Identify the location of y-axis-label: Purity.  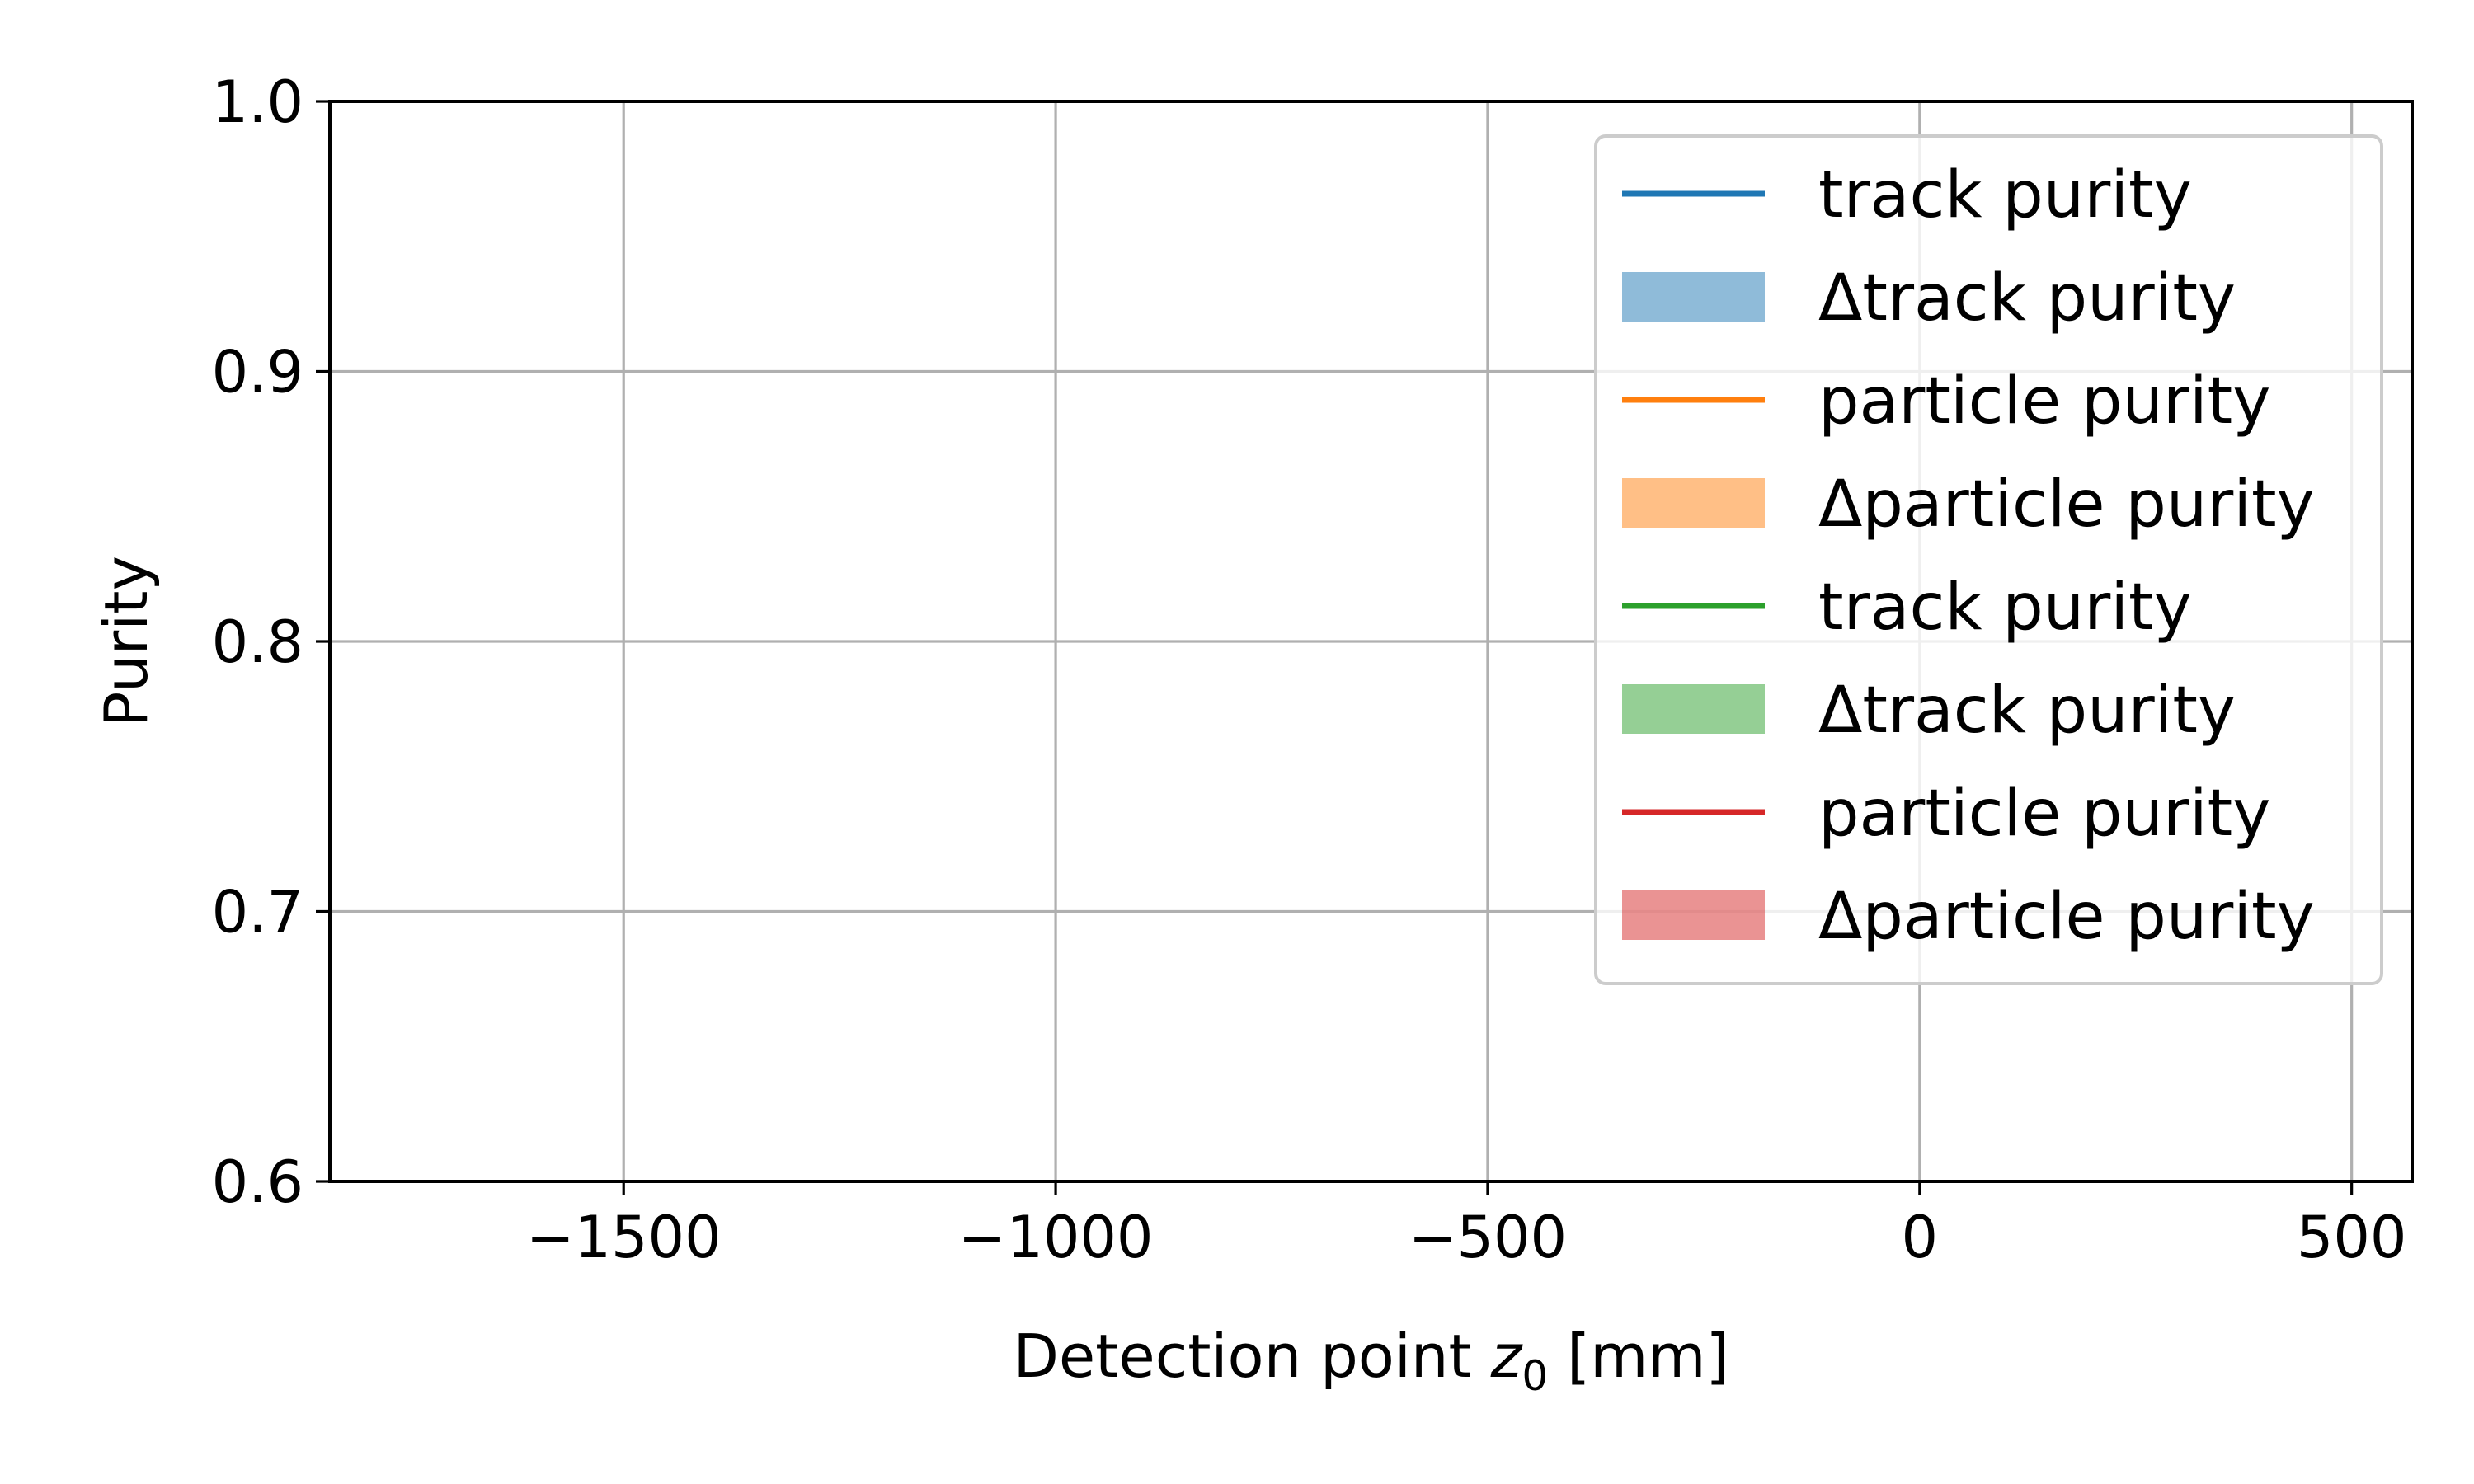
(126, 641).